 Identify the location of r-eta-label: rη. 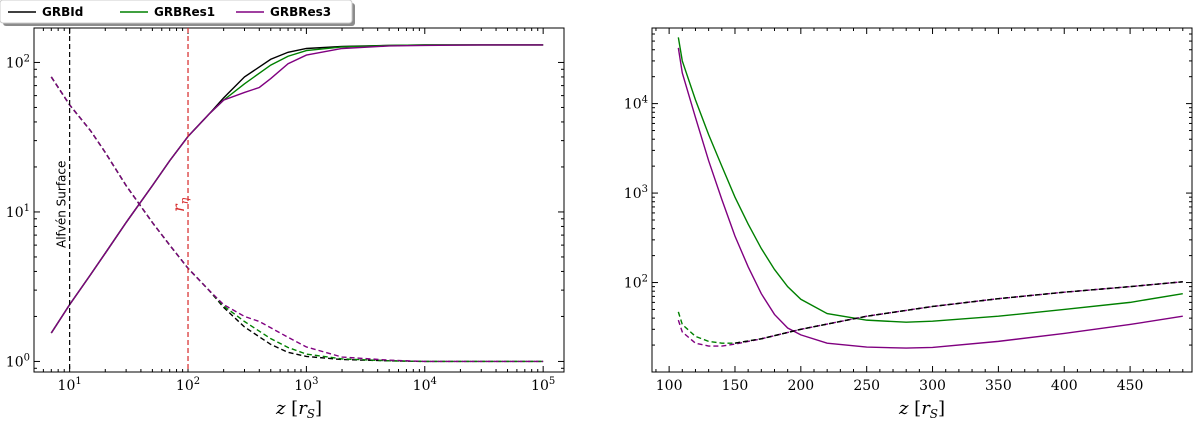
(180, 204).